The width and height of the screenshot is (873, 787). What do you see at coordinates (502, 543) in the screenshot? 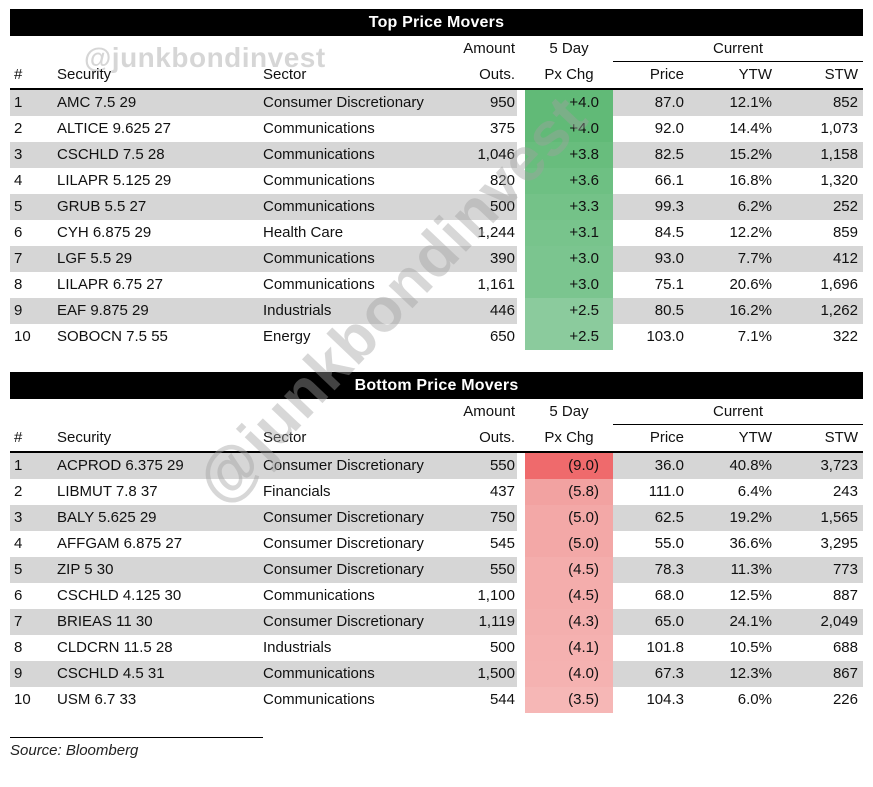
I see `amount-outstanding: 545` at bounding box center [502, 543].